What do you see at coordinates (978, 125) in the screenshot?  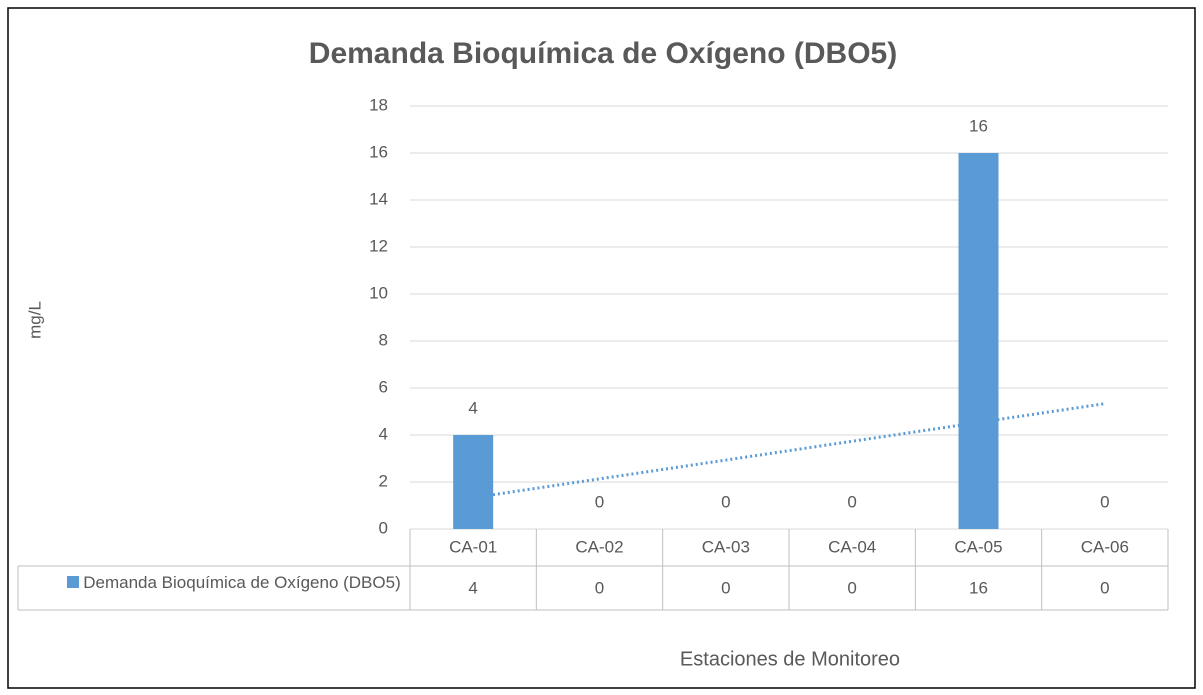 I see `data-label: 16` at bounding box center [978, 125].